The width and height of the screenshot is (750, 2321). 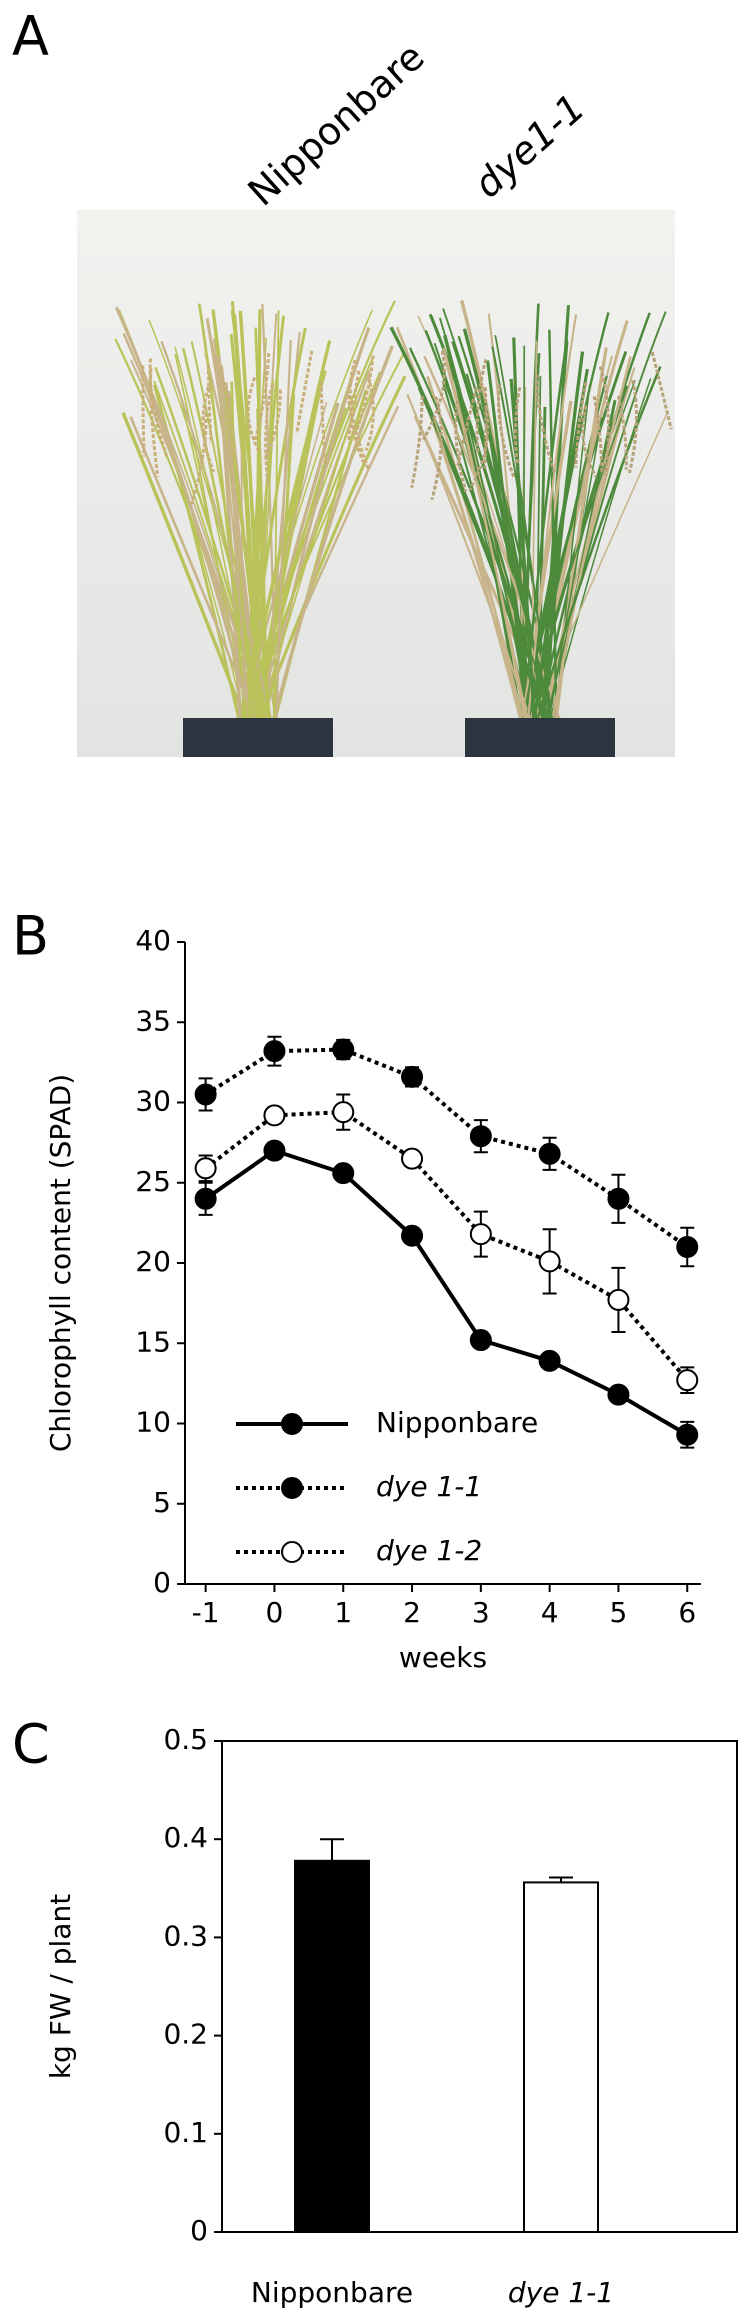 I want to click on x-axis-label: weeks, so click(x=443, y=1657).